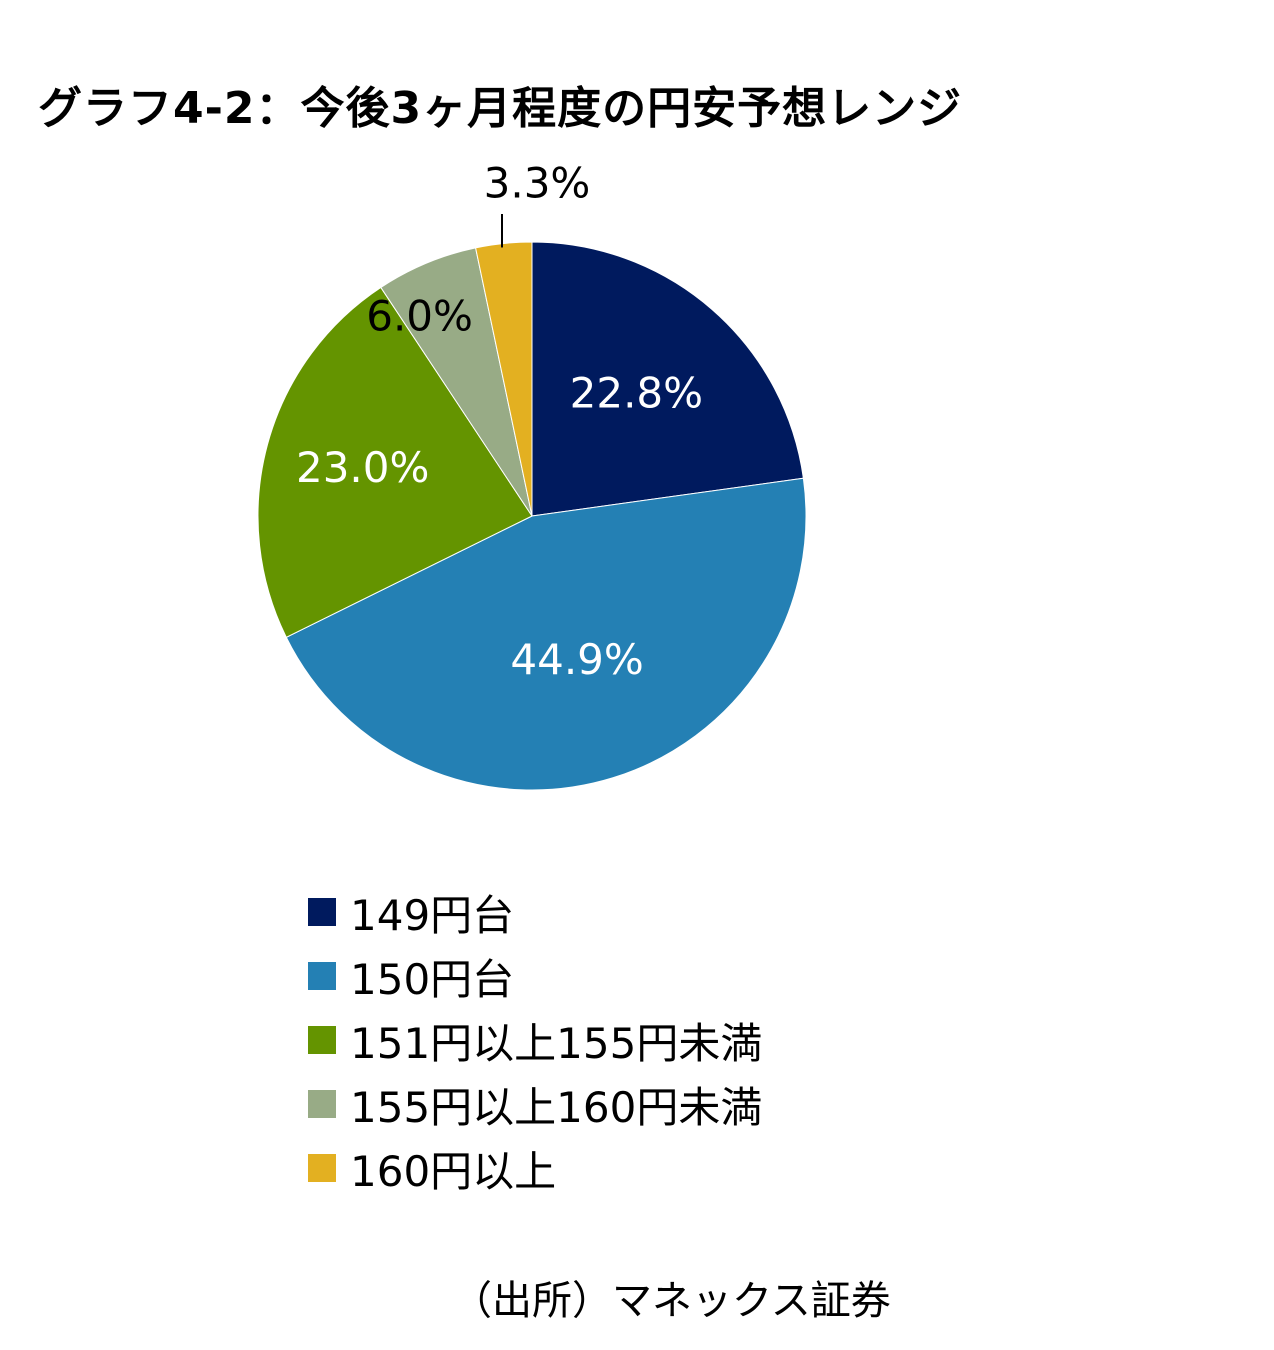 This screenshot has width=1274, height=1350. What do you see at coordinates (453, 1171) in the screenshot?
I see `legend-label-160-plus: 160円以上` at bounding box center [453, 1171].